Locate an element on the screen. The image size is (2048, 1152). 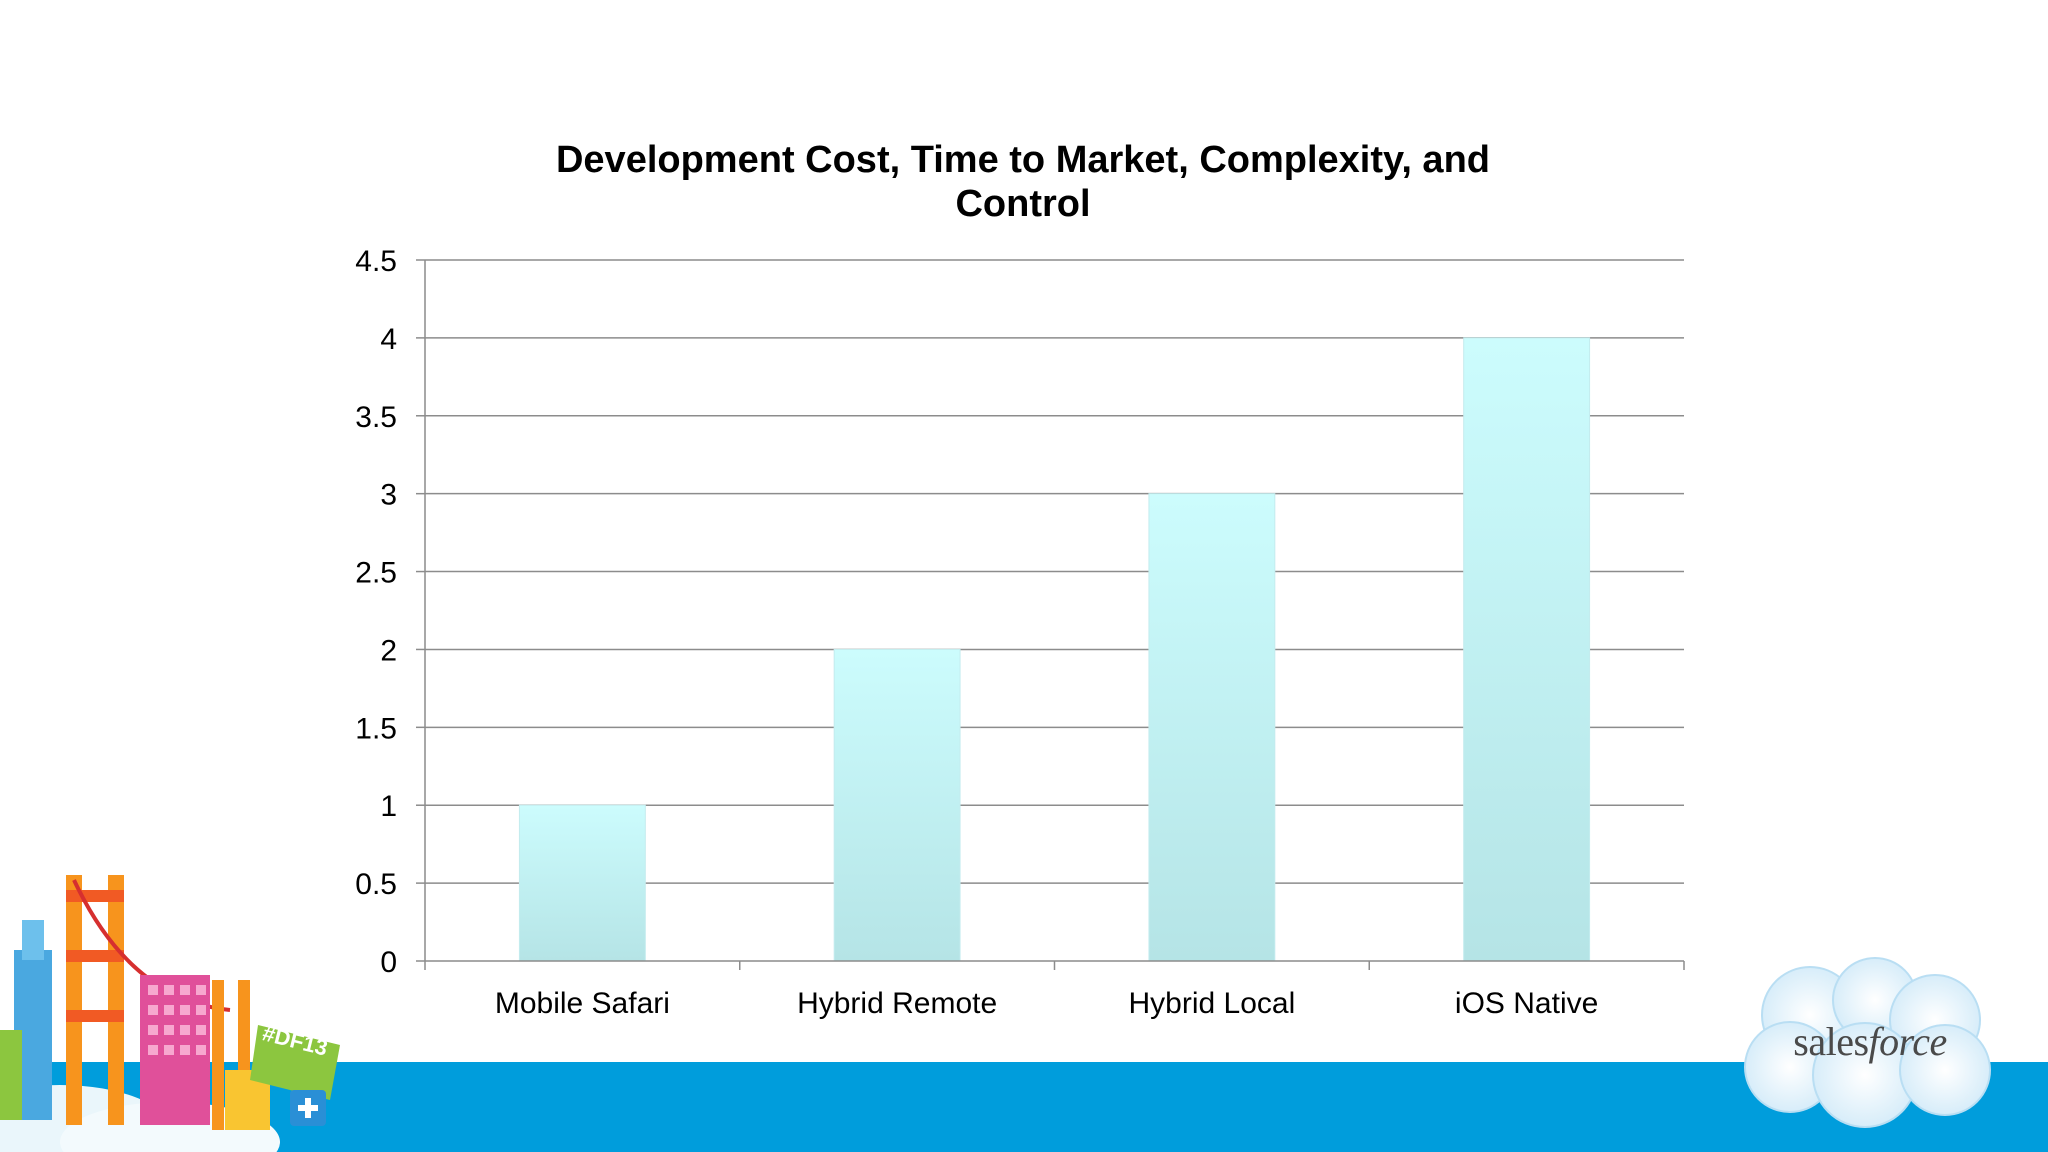
y-tick-label: 3.5 is located at coordinates (376, 417).